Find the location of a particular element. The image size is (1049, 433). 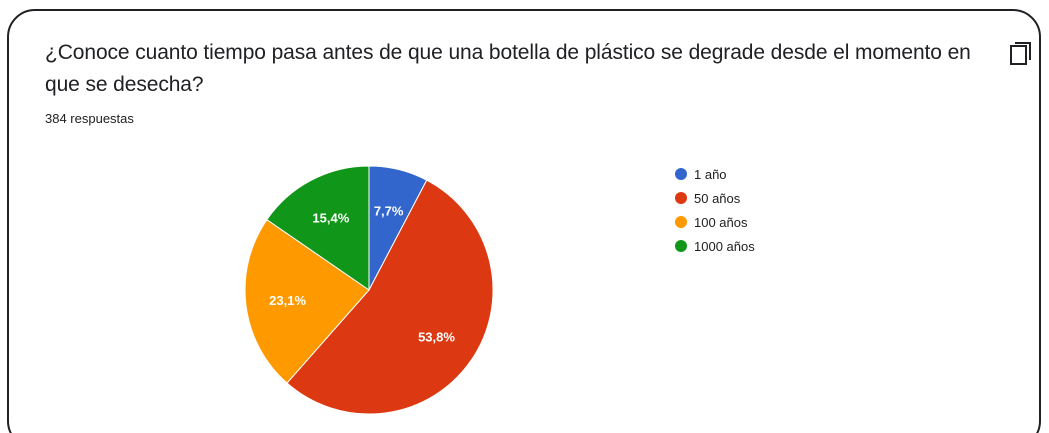

pie-value-label: 15,4% is located at coordinates (330, 217).